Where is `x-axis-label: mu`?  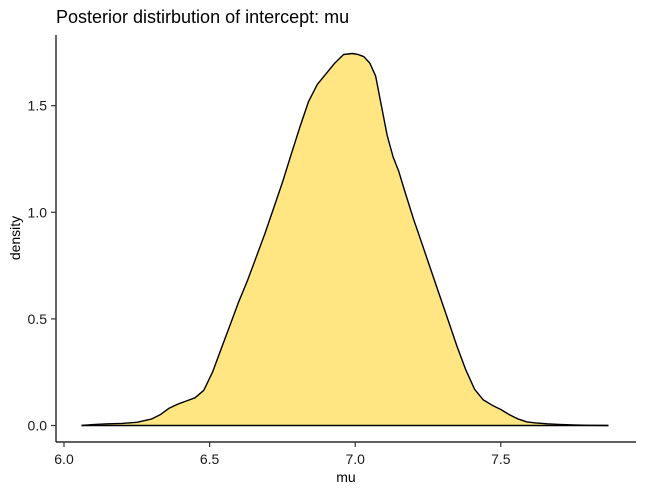 x-axis-label: mu is located at coordinates (345, 477).